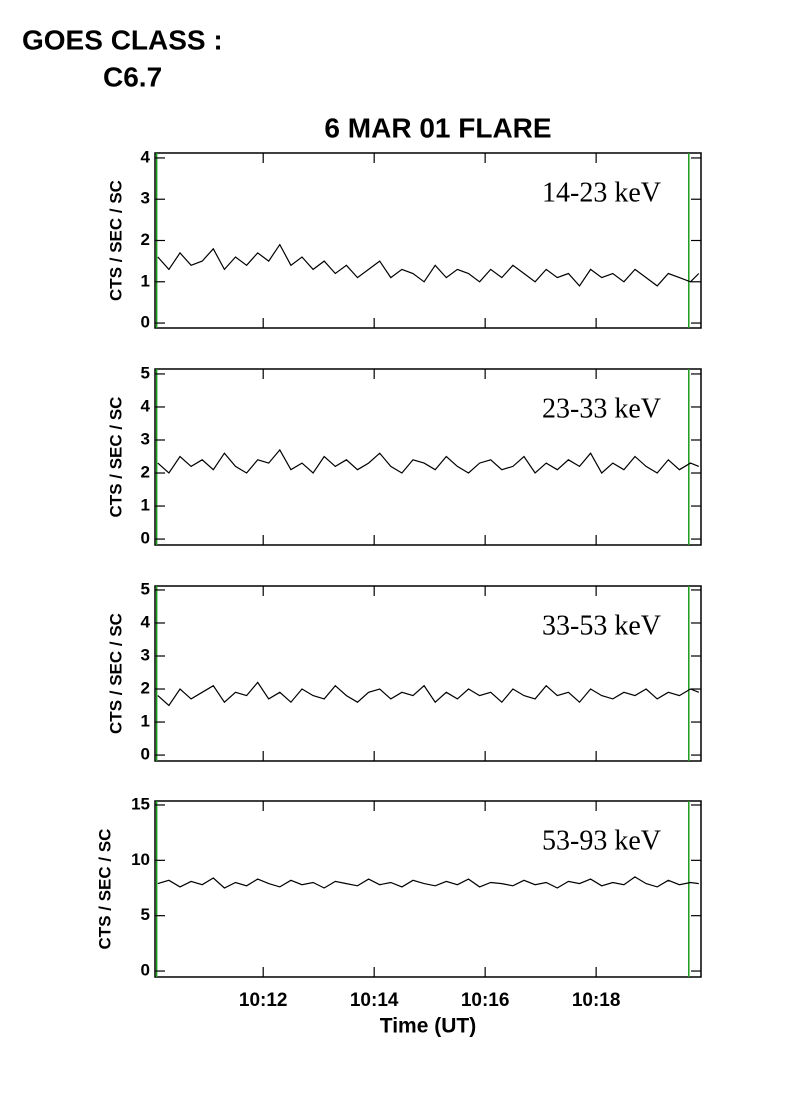 The image size is (790, 1118). I want to click on x-tick-label: 10:18, so click(596, 1000).